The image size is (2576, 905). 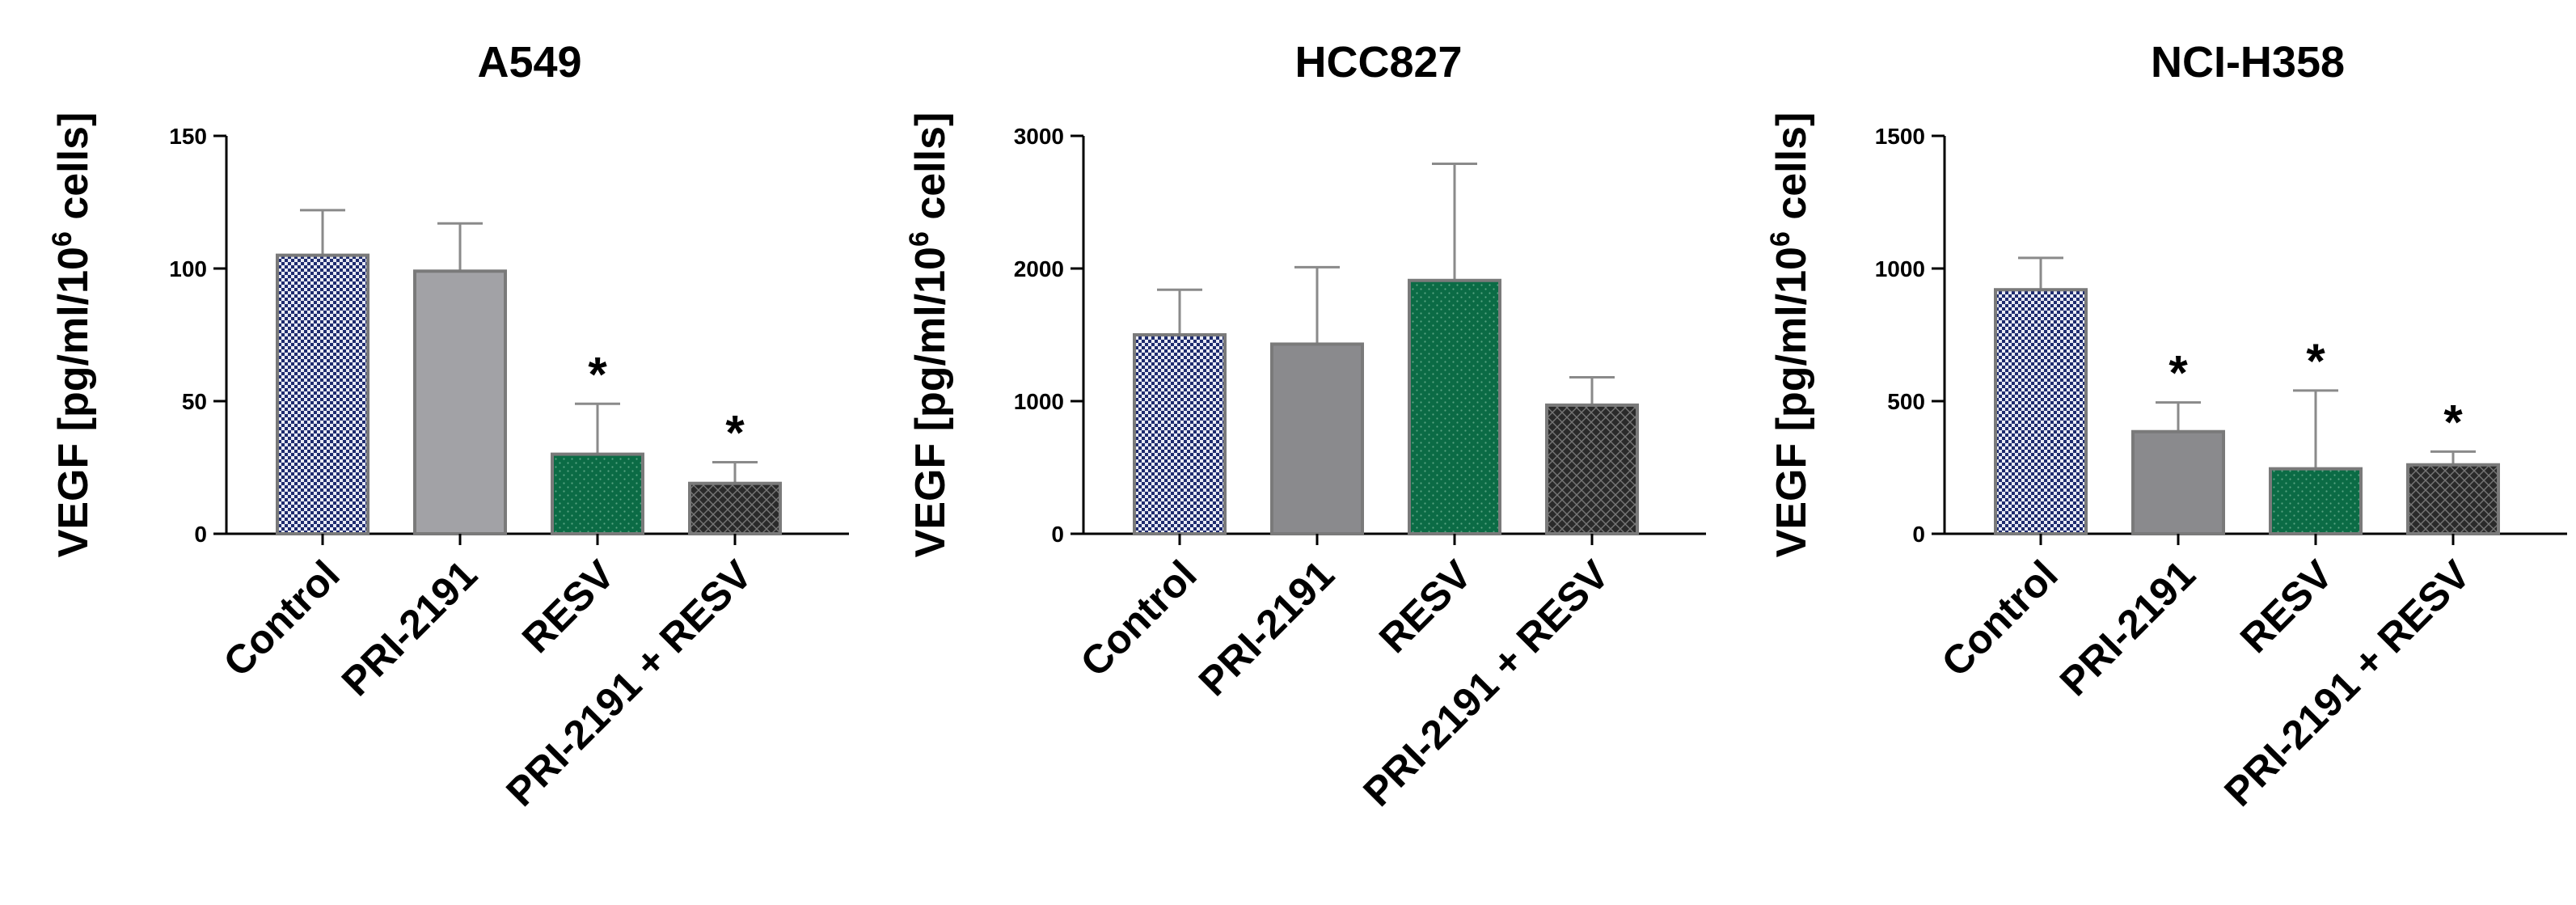 What do you see at coordinates (2248, 62) in the screenshot?
I see `chart-title: NCI-H358` at bounding box center [2248, 62].